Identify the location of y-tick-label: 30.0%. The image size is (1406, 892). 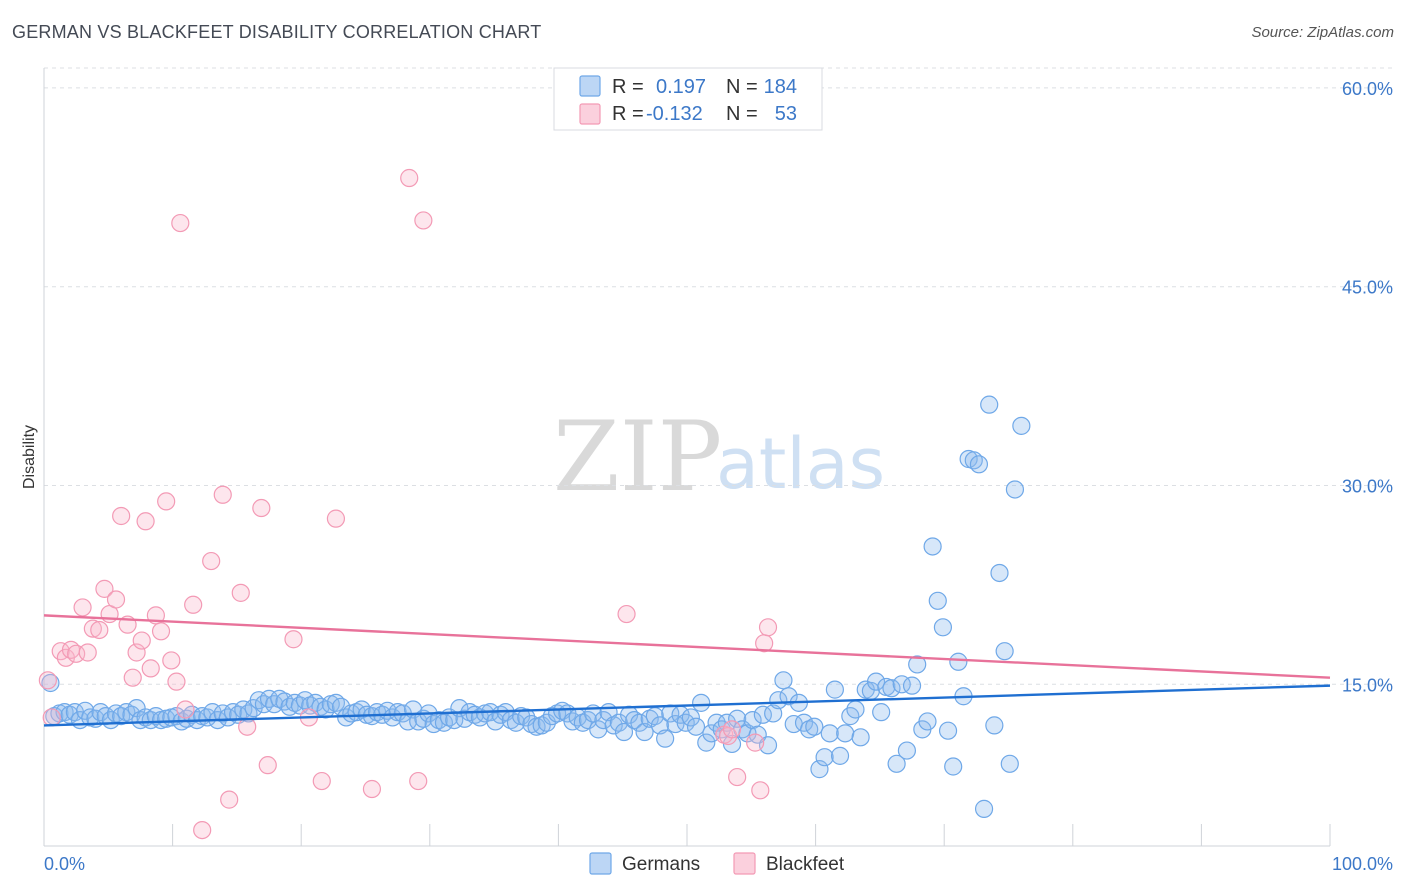
(1367, 486).